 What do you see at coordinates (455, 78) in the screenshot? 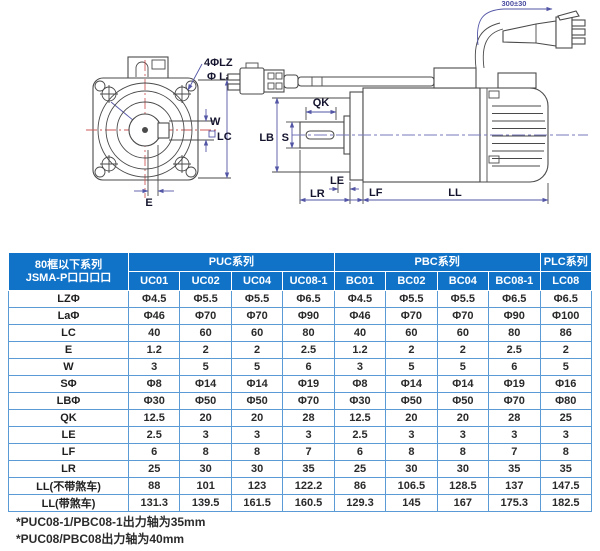
I see `junction-box` at bounding box center [455, 78].